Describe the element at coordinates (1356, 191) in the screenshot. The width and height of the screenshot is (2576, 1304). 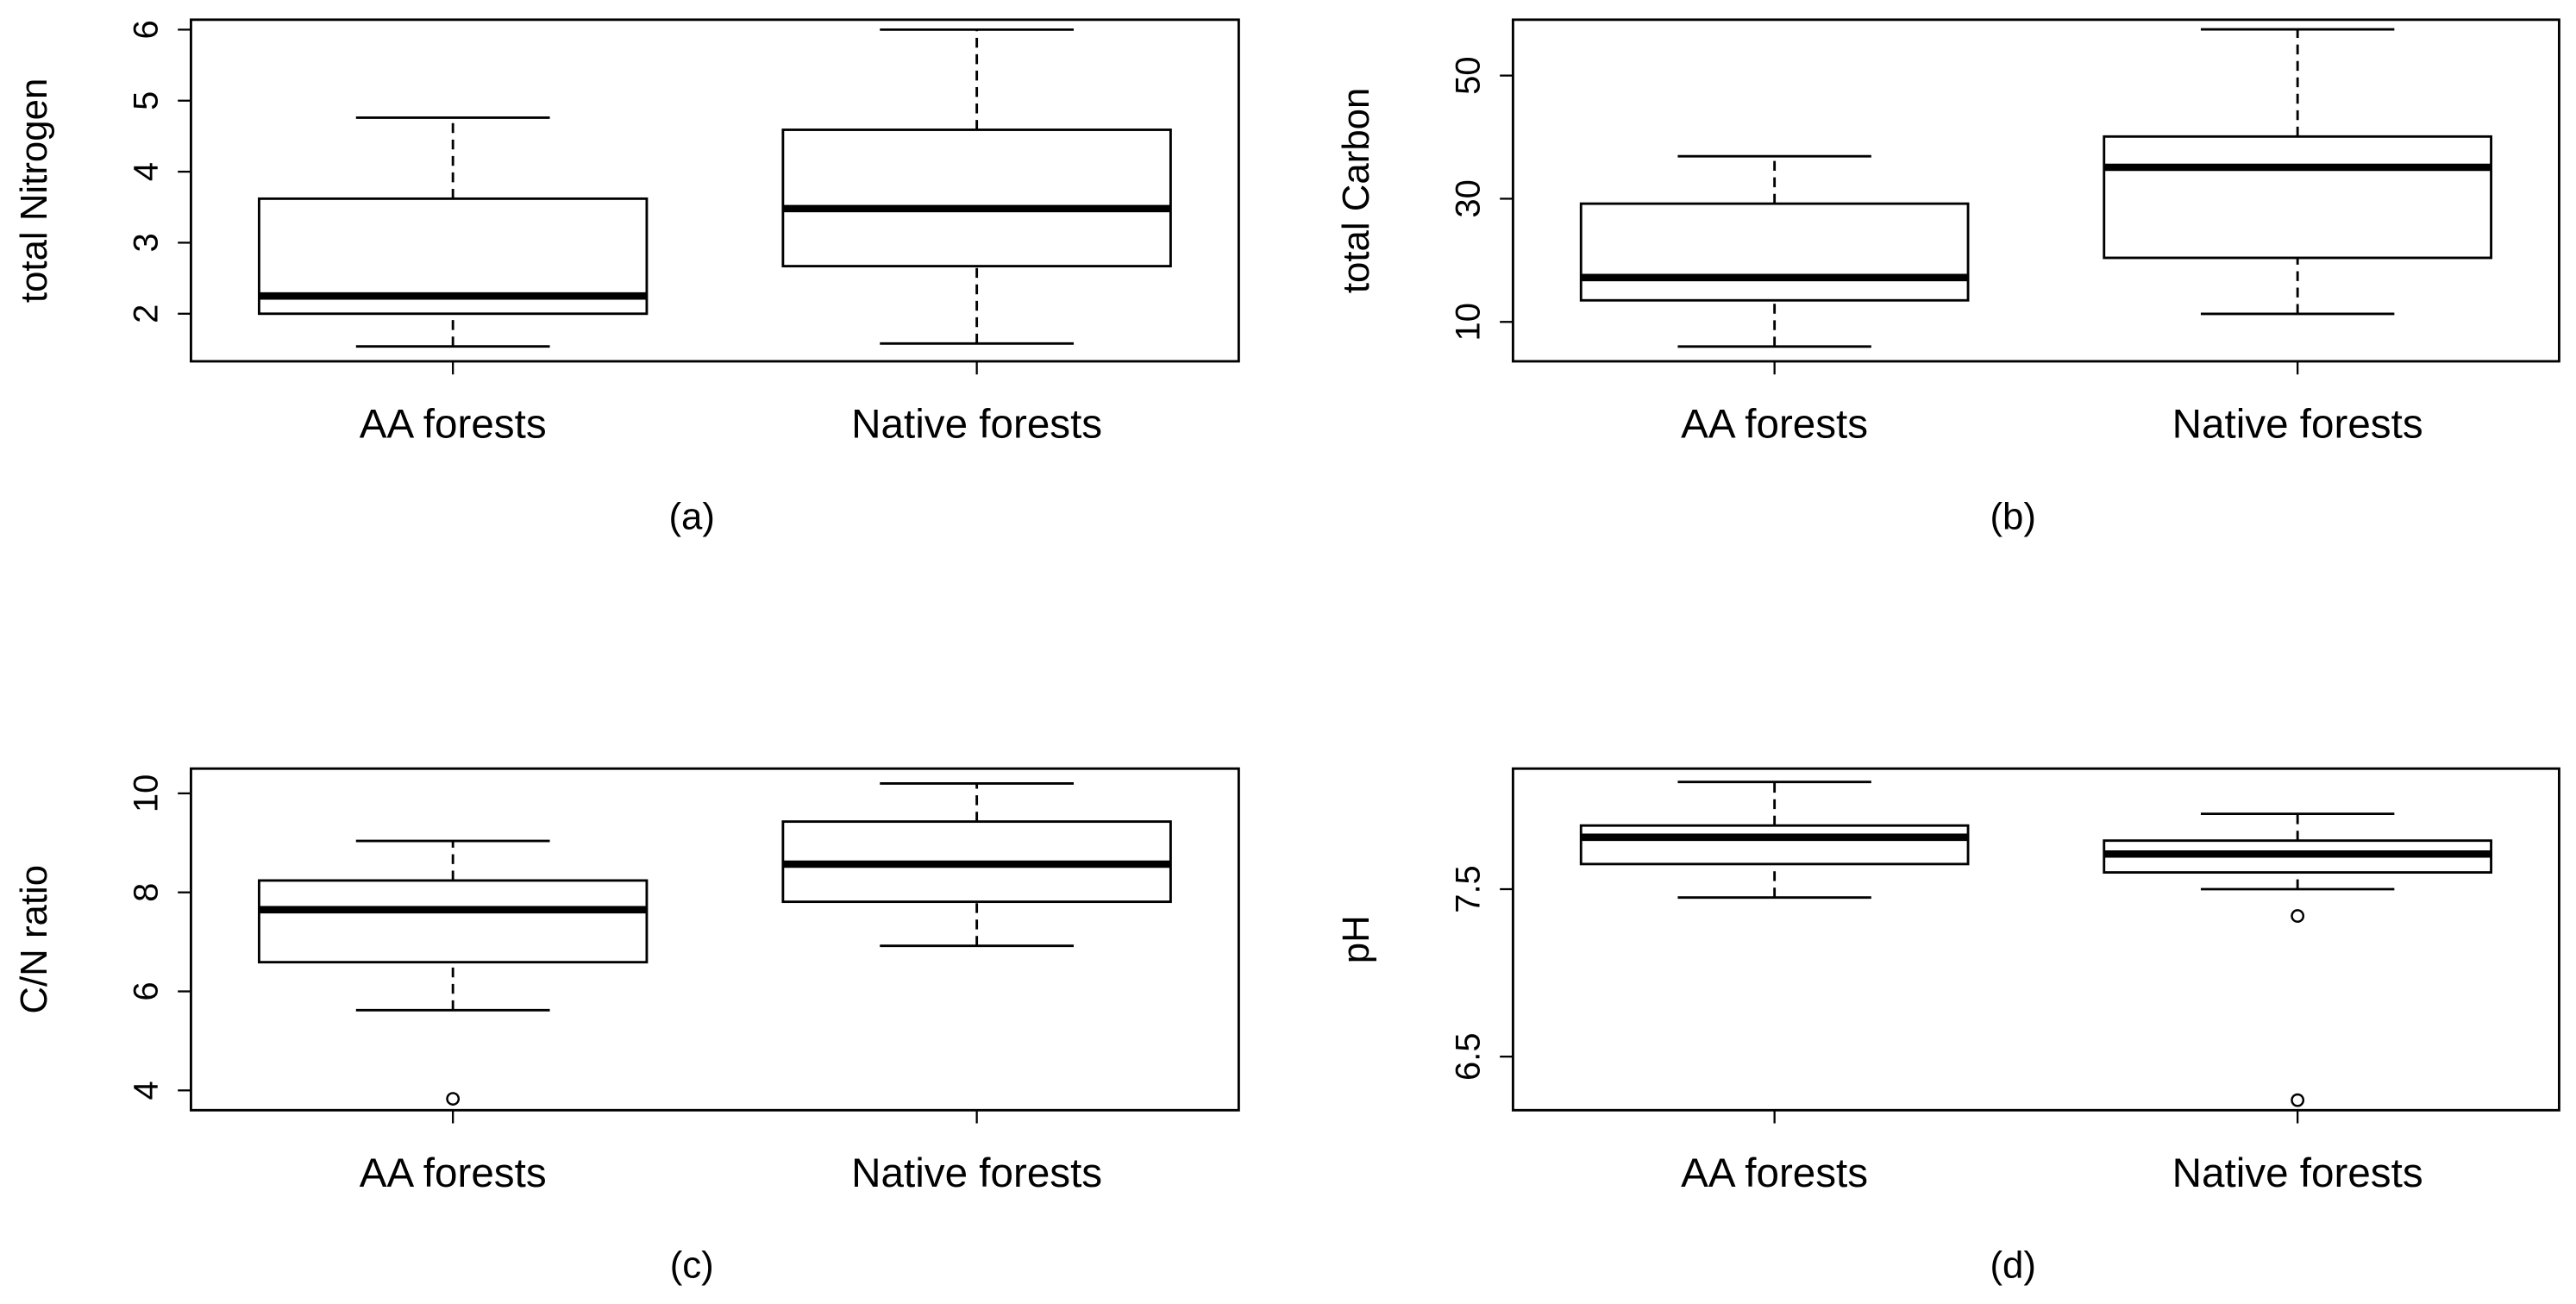
I see `y-axis-label: total Carbon` at that location.